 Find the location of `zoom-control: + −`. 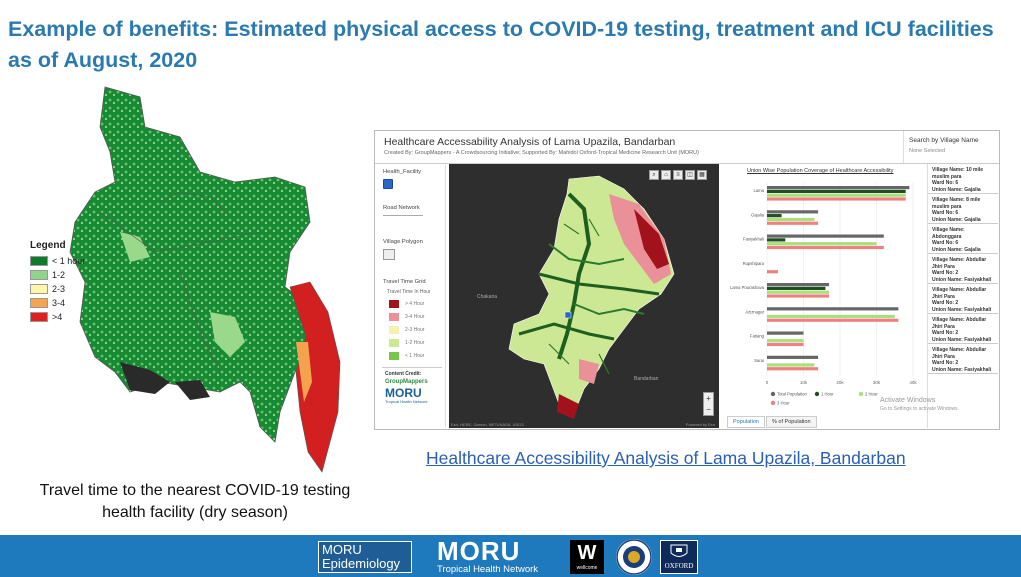

zoom-control: + − is located at coordinates (708, 404).